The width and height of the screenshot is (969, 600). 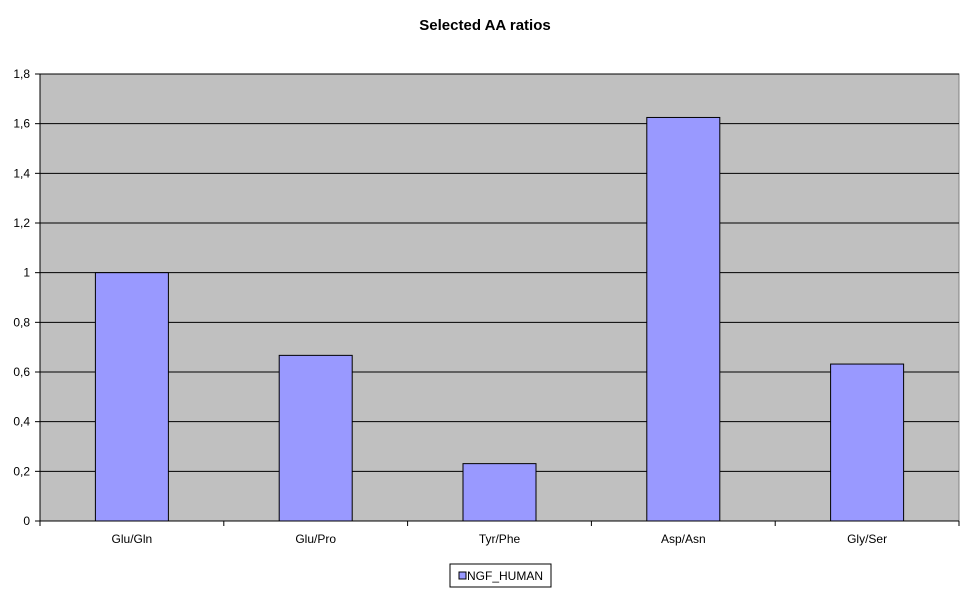 I want to click on x-tick-label: Glu/Gln, so click(x=132, y=539).